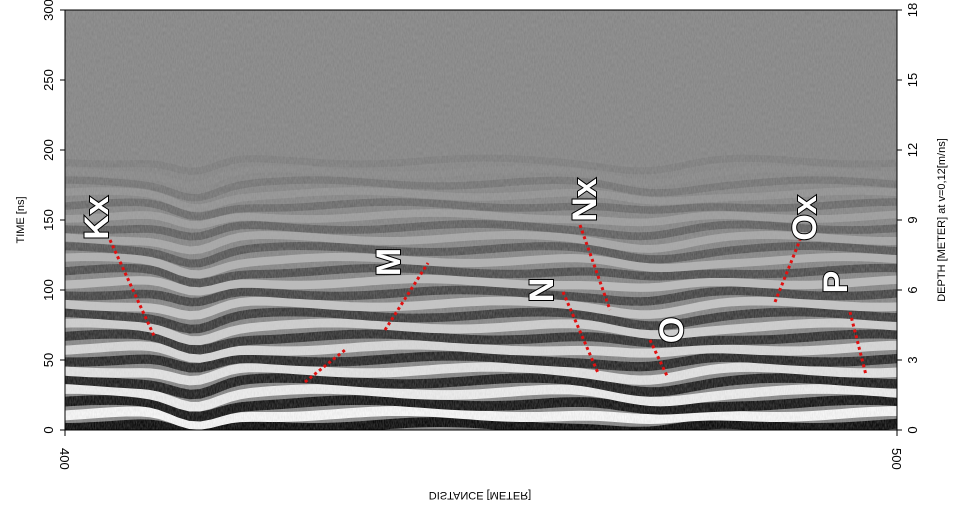  I want to click on y-tick-label: 200, so click(48, 150).